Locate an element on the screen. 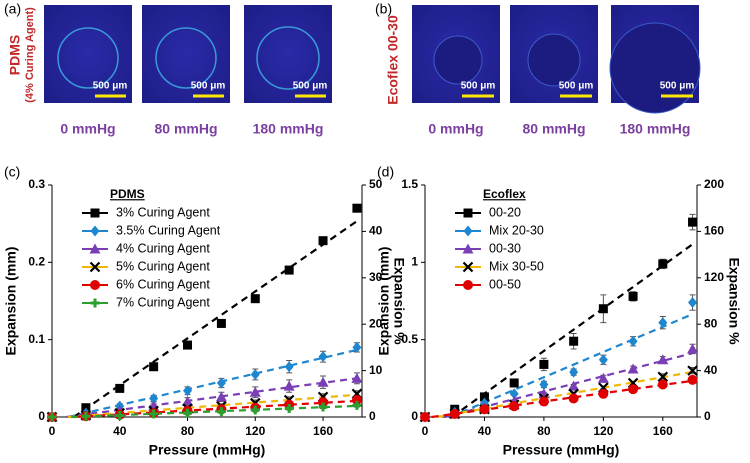 The image size is (750, 463). y2-tick-label: 0 is located at coordinates (707, 416).